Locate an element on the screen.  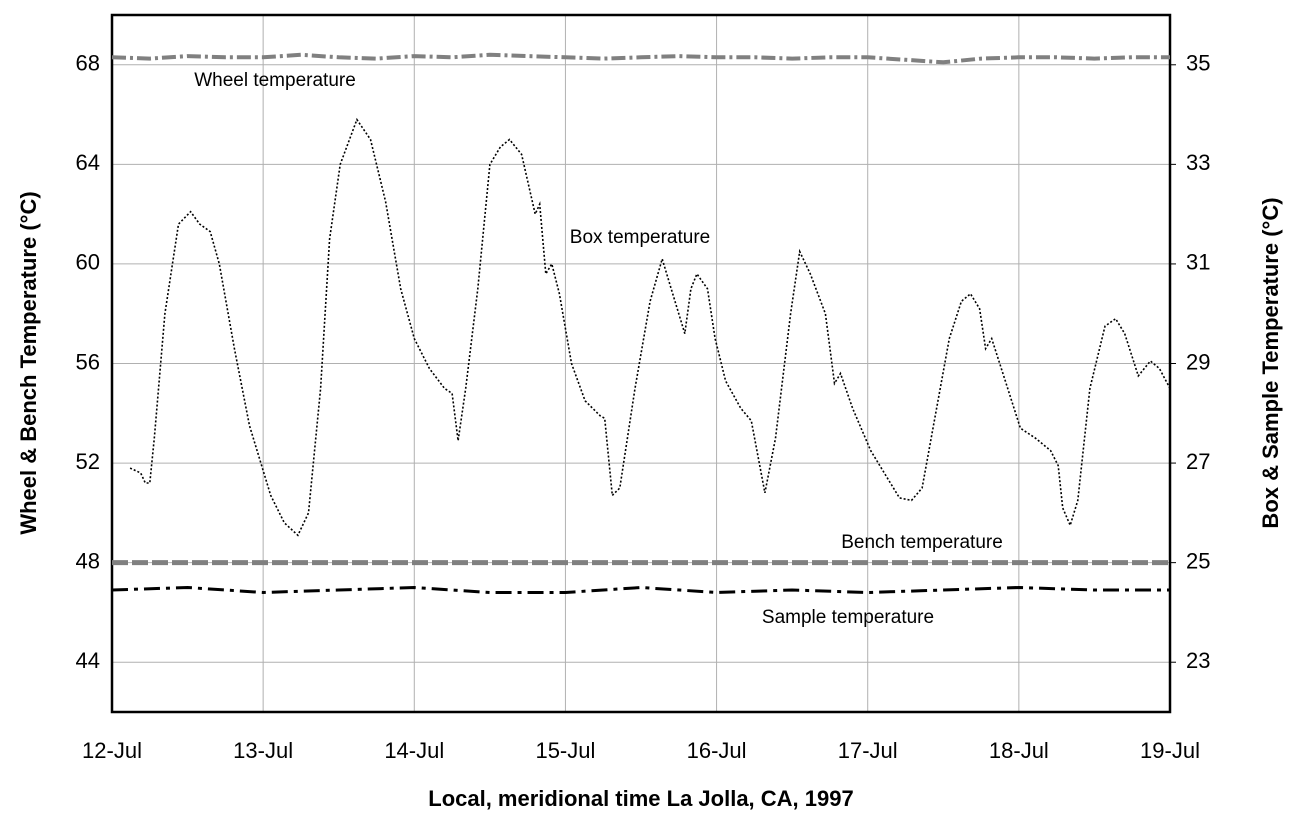
x-tick-label: 18-Jul is located at coordinates (1019, 750).